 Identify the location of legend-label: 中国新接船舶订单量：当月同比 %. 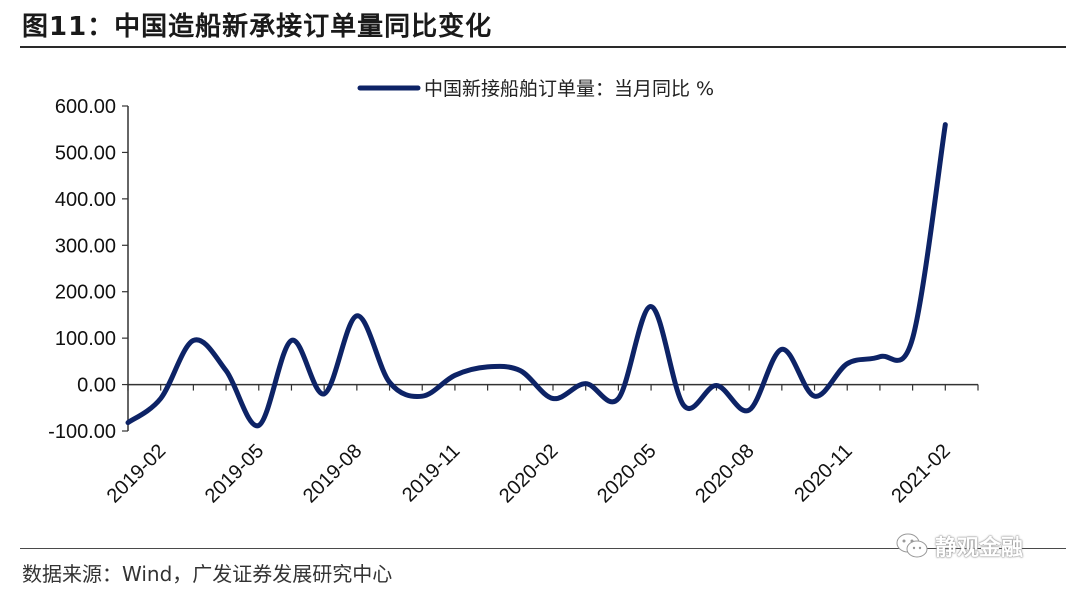
(569, 89).